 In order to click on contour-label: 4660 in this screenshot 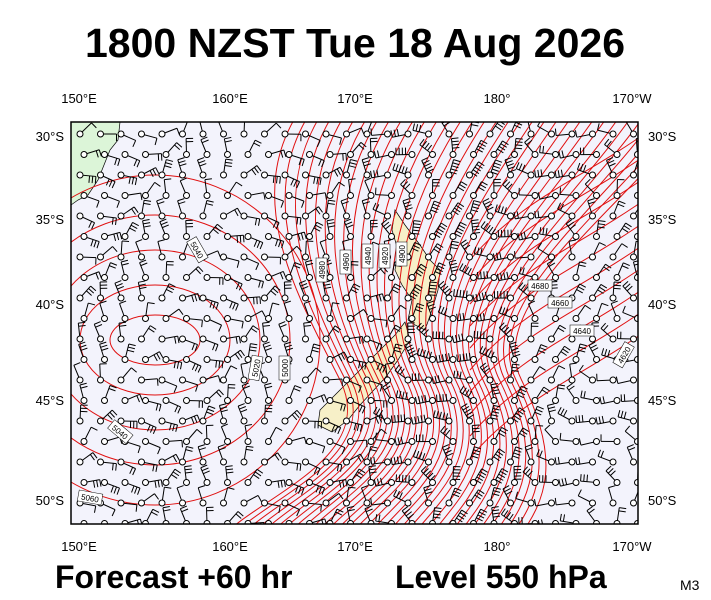, I will do `click(560, 303)`.